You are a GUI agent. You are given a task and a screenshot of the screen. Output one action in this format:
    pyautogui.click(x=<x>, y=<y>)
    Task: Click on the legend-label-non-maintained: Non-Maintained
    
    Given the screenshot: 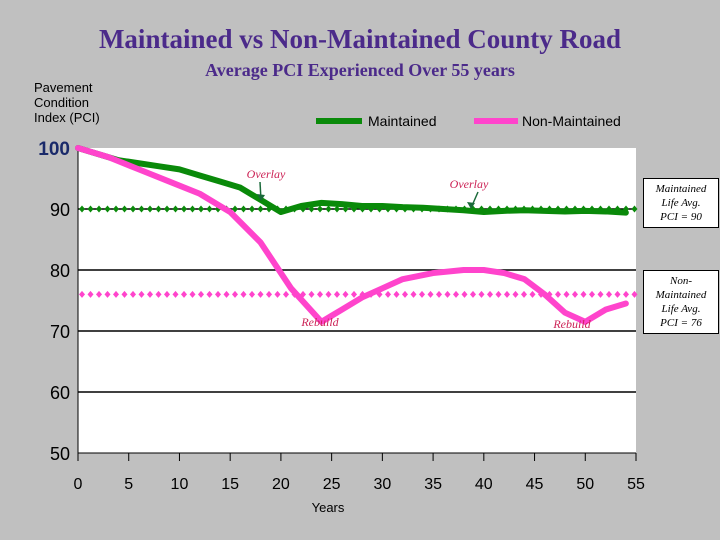 What is the action you would take?
    pyautogui.click(x=571, y=121)
    